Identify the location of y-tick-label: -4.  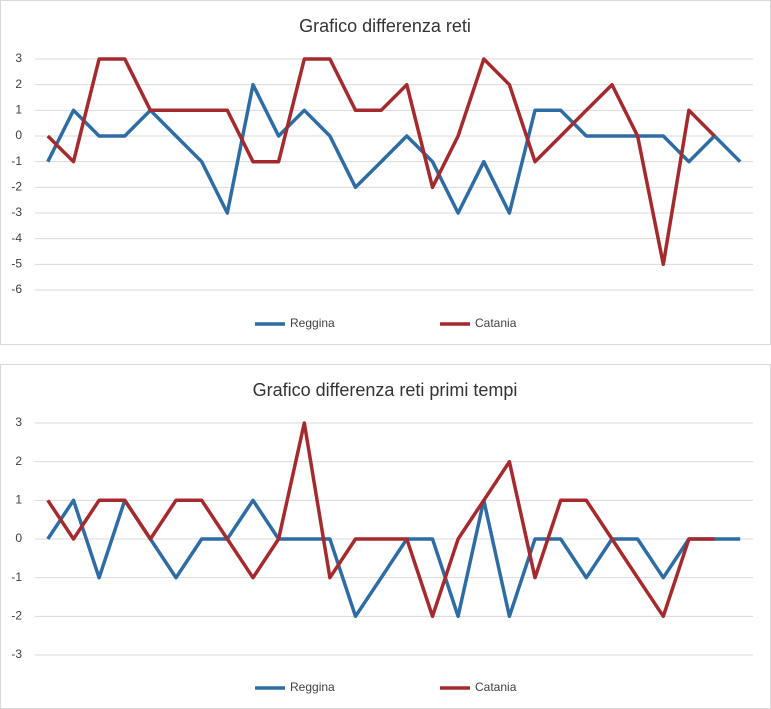
(16, 238).